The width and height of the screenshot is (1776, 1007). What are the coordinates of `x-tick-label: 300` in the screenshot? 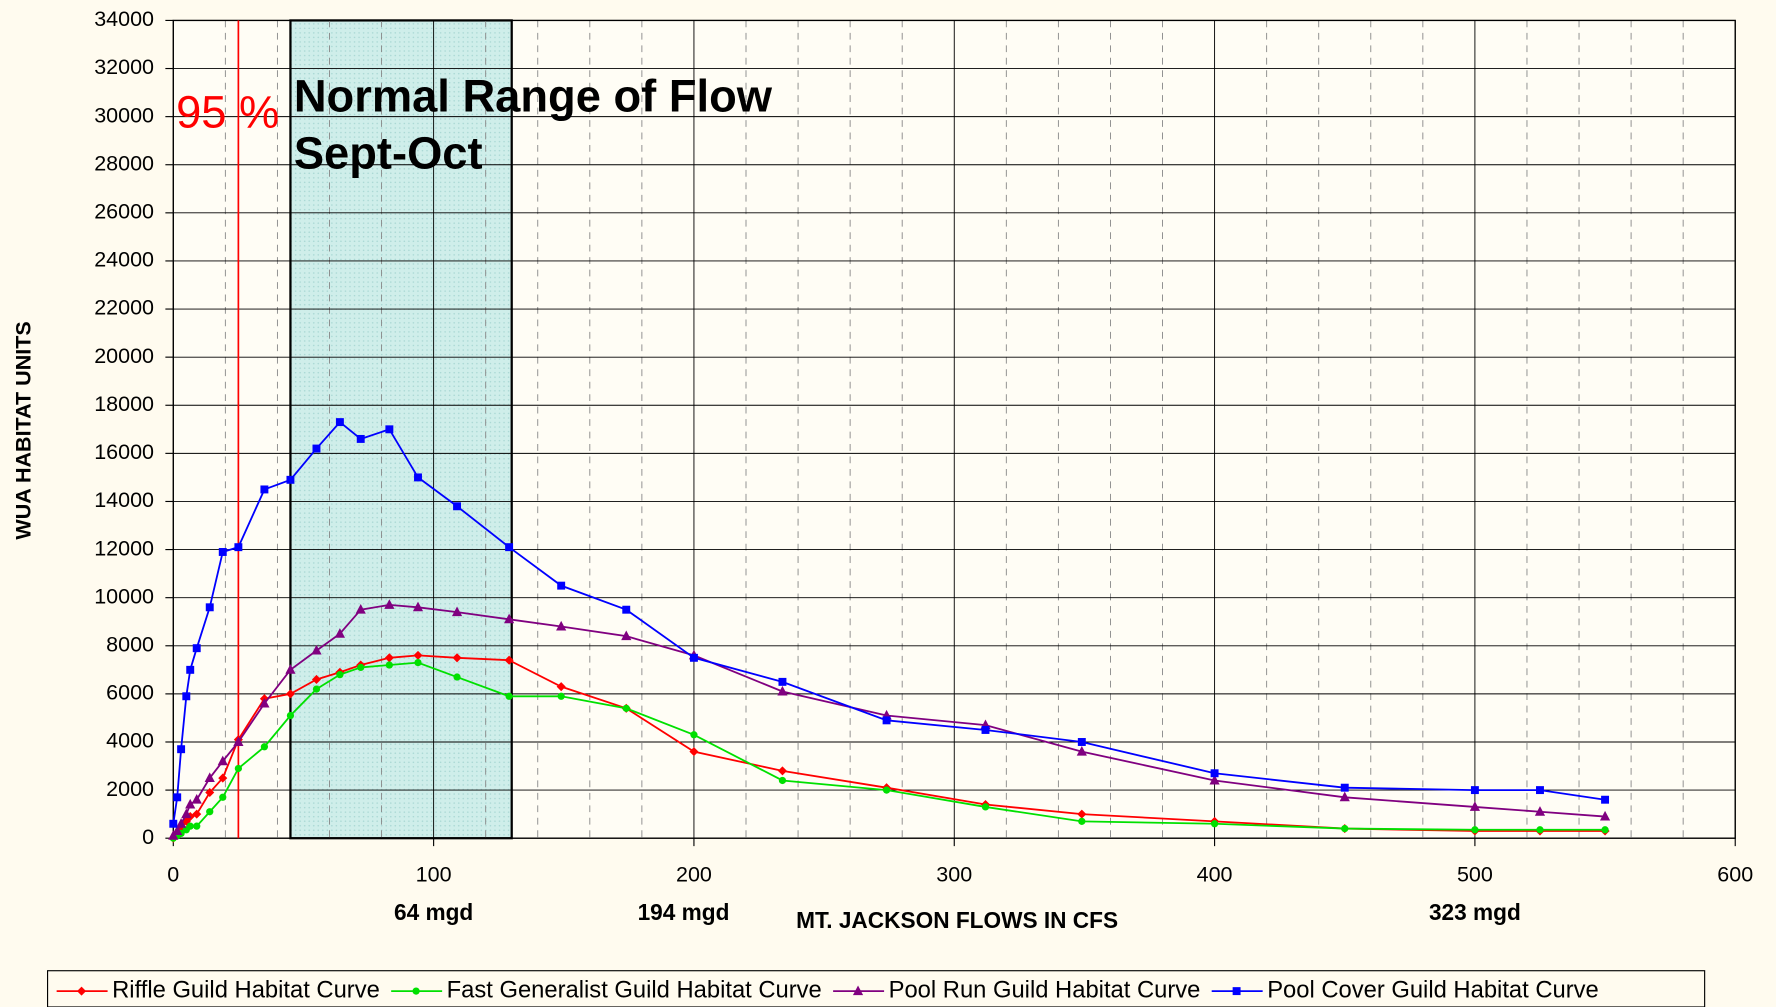 It's located at (954, 874).